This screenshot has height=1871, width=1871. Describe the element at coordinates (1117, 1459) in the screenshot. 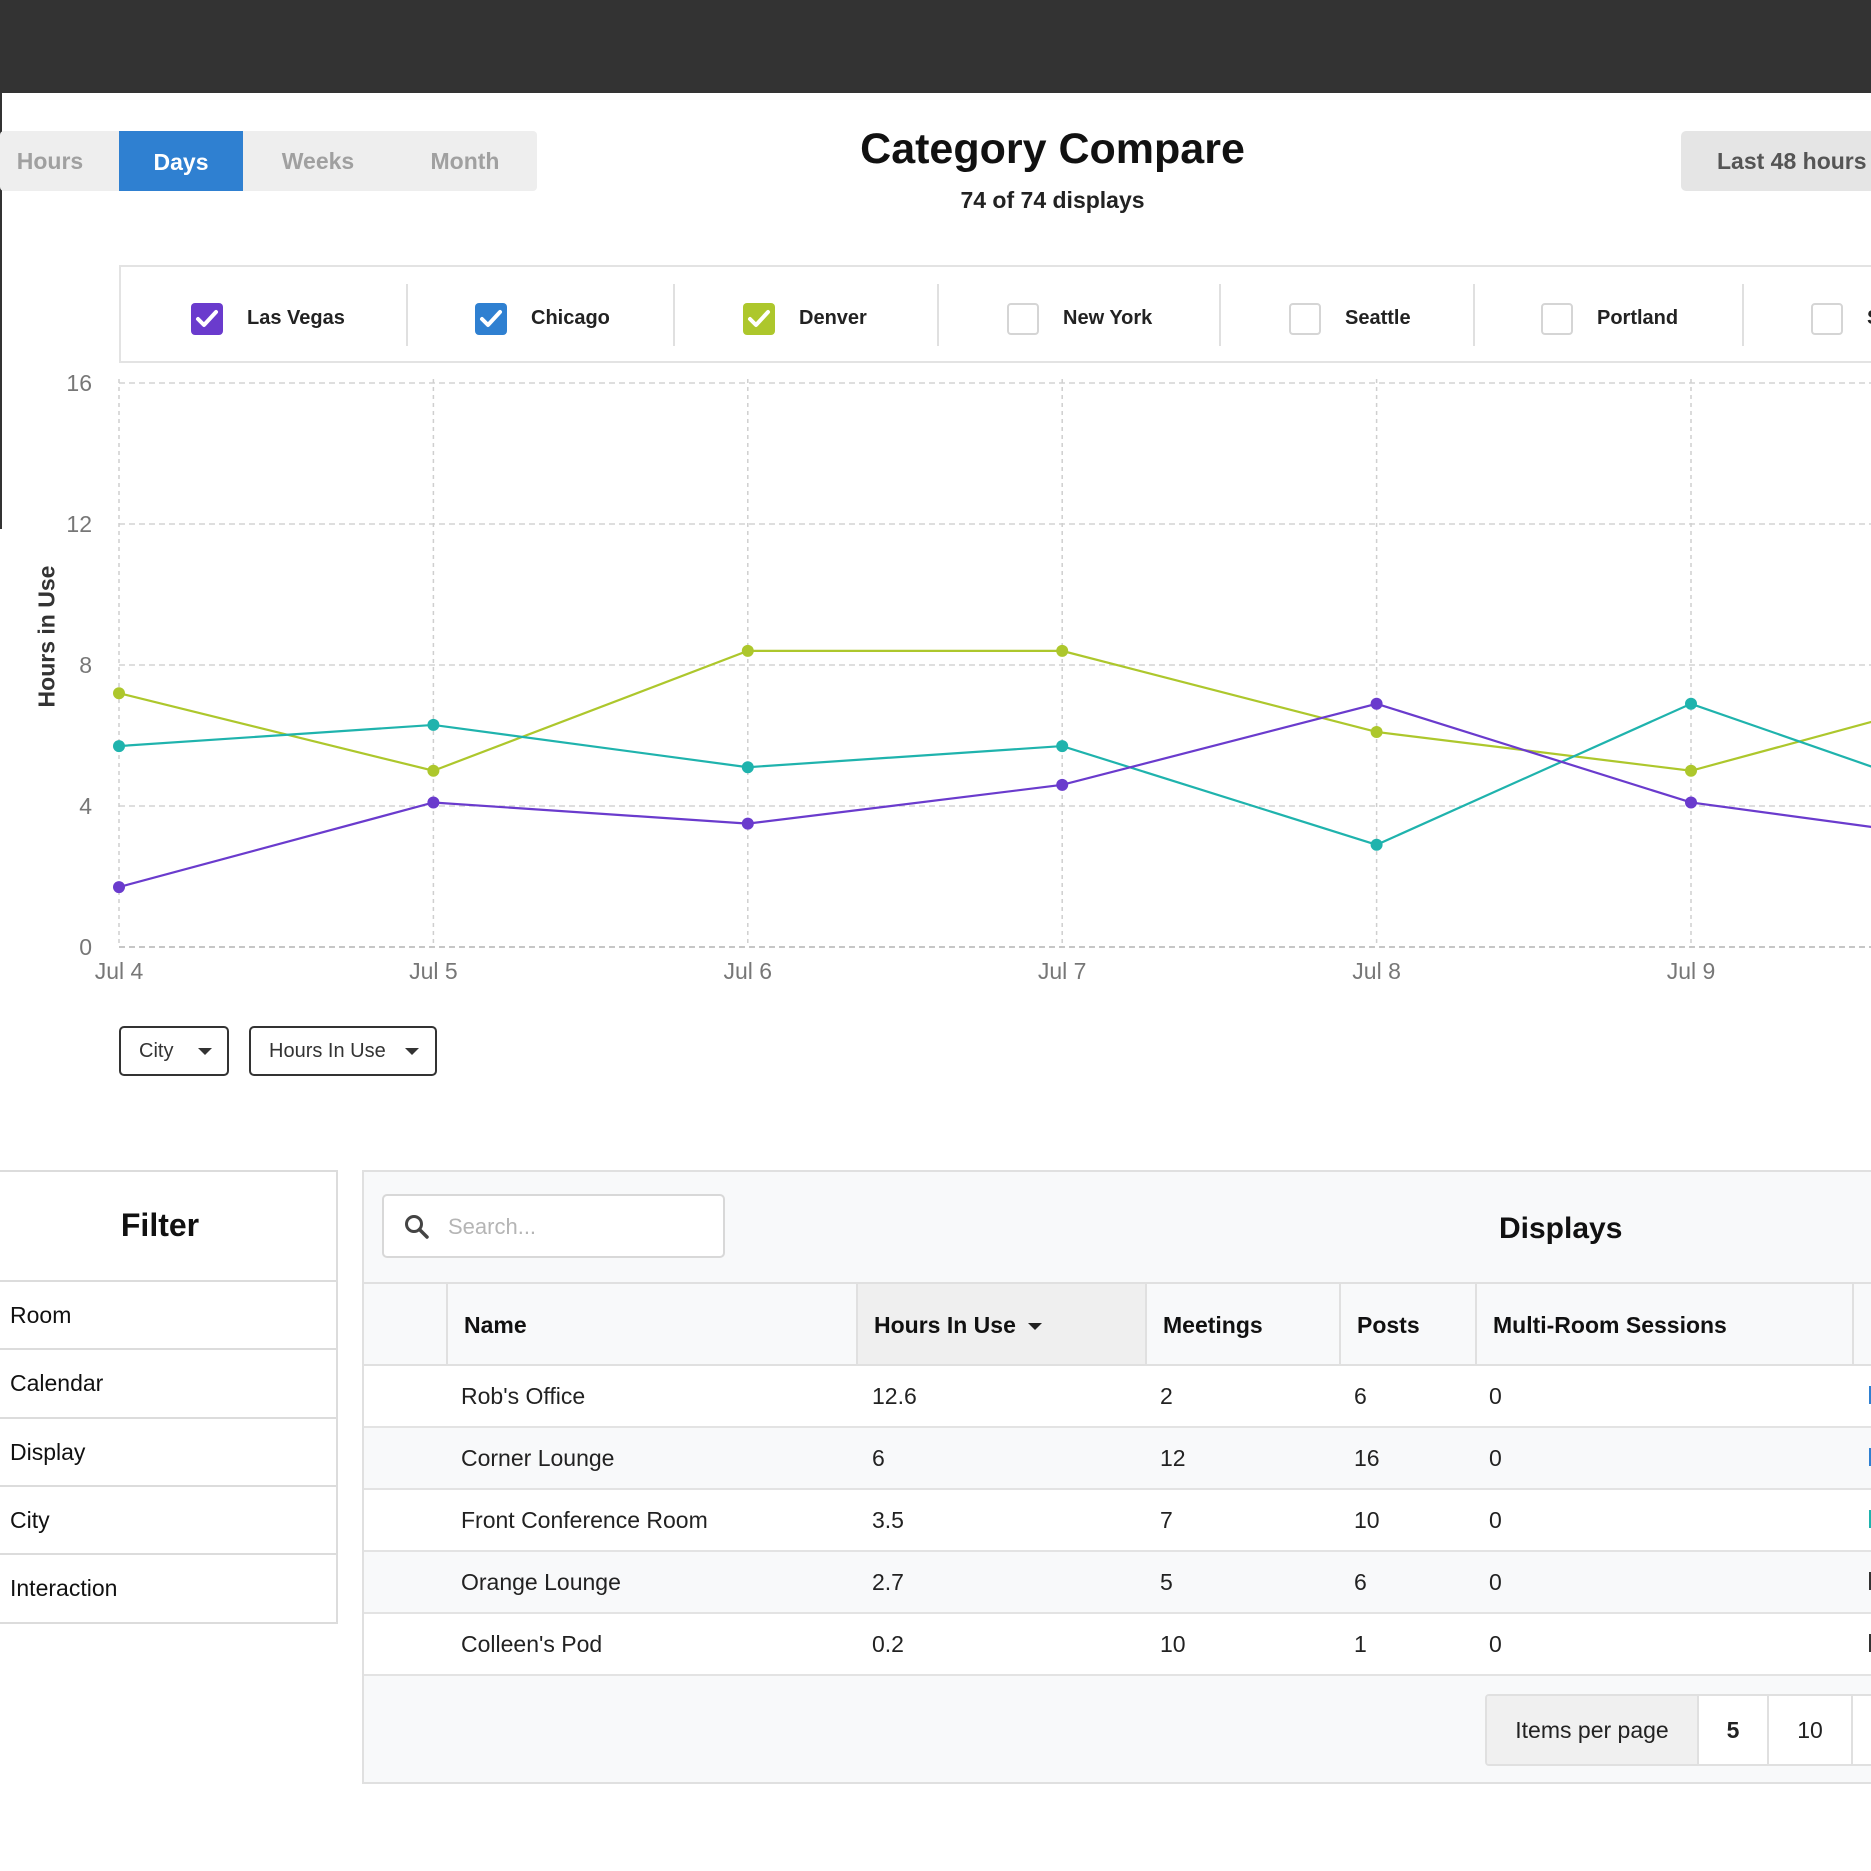

I see `table-row: Corner Lounge 6 12 16 0` at that location.